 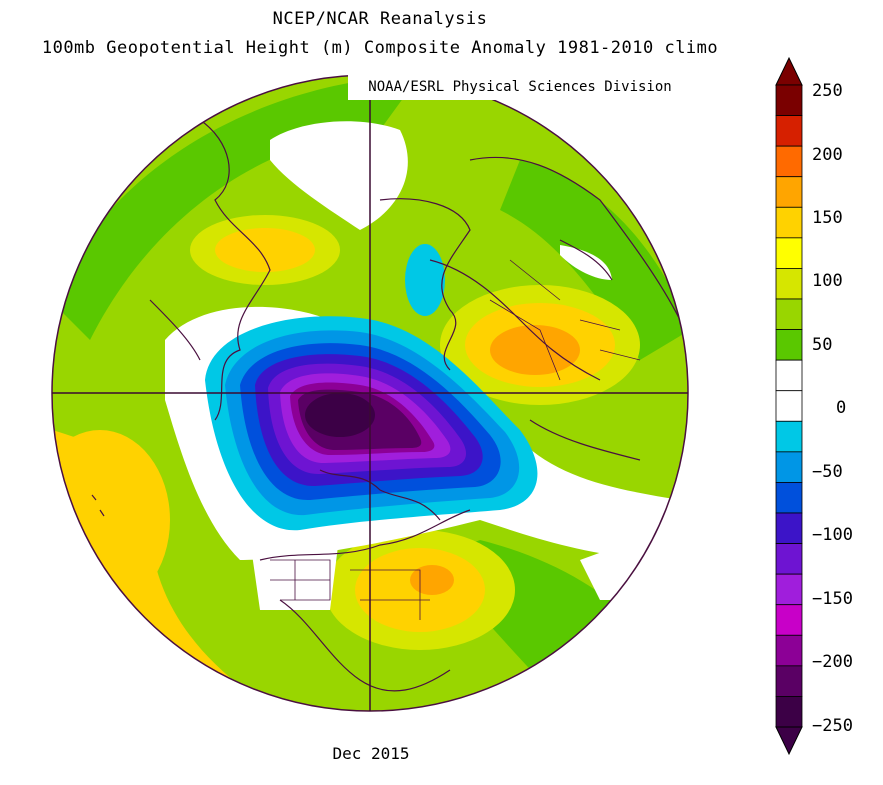 What do you see at coordinates (827, 91) in the screenshot?
I see `colorbar-label: 250` at bounding box center [827, 91].